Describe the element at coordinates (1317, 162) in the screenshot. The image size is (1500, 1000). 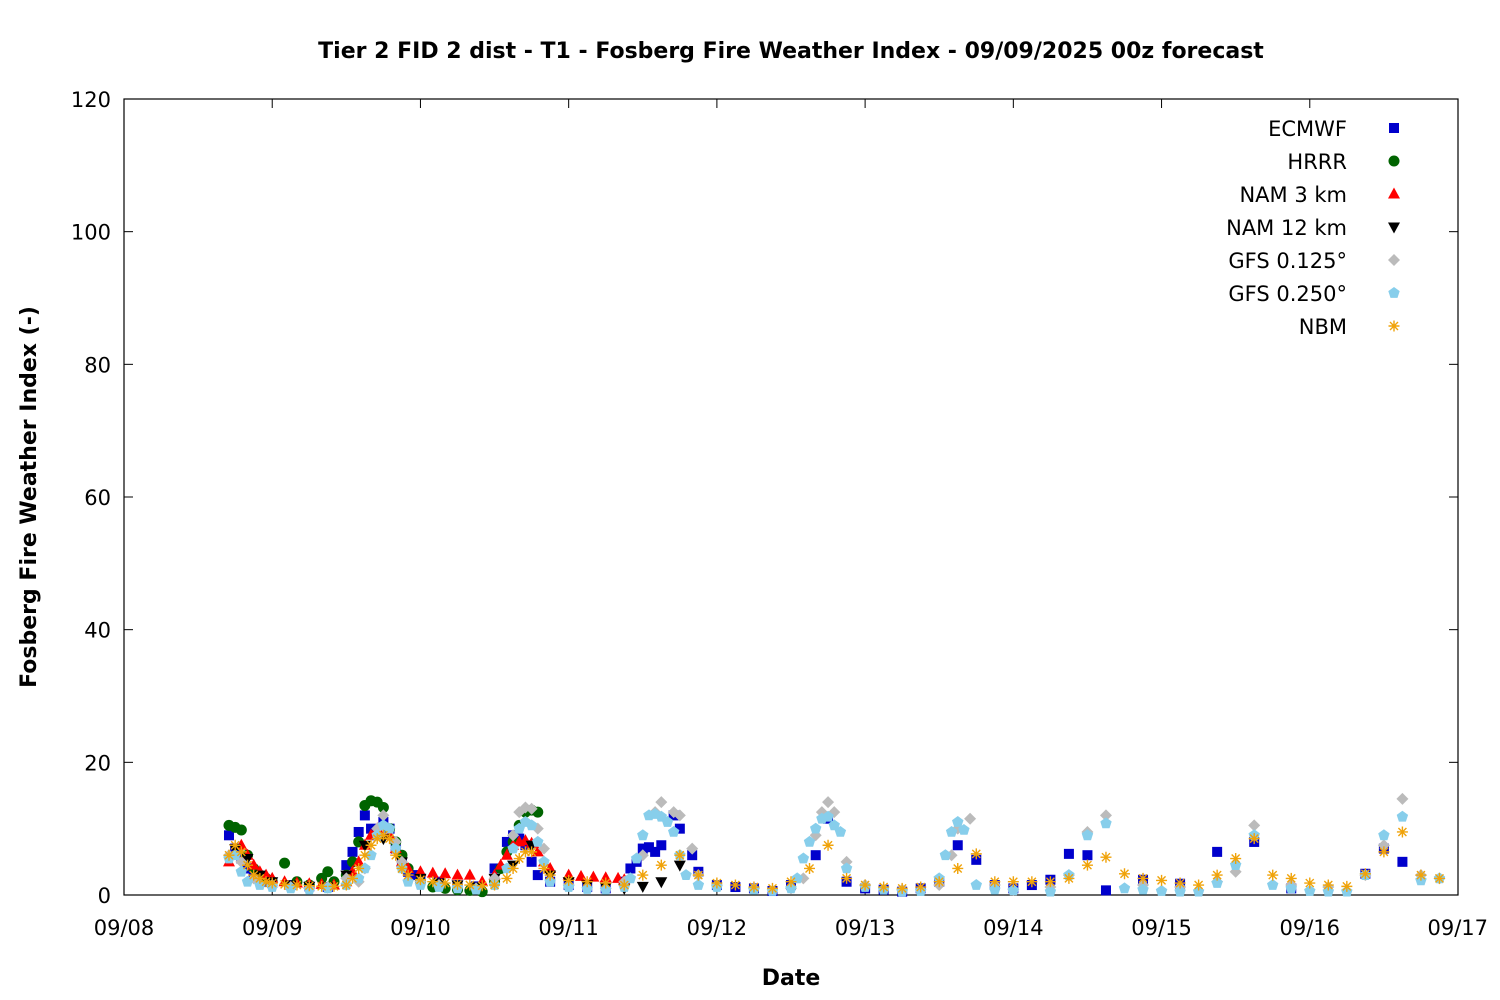
I see `legend-label: HRRR` at that location.